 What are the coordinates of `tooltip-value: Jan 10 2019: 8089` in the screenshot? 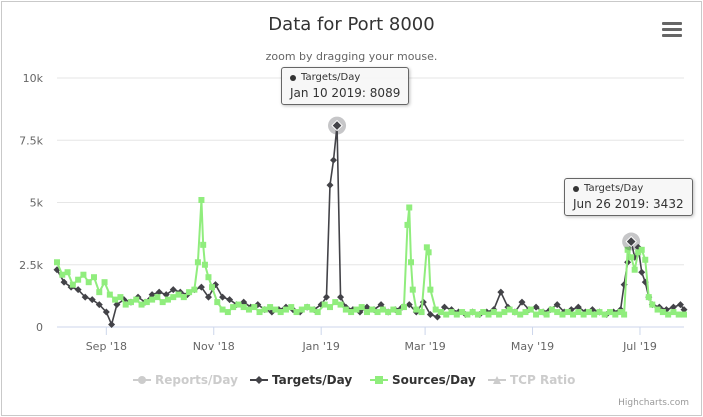 It's located at (345, 93).